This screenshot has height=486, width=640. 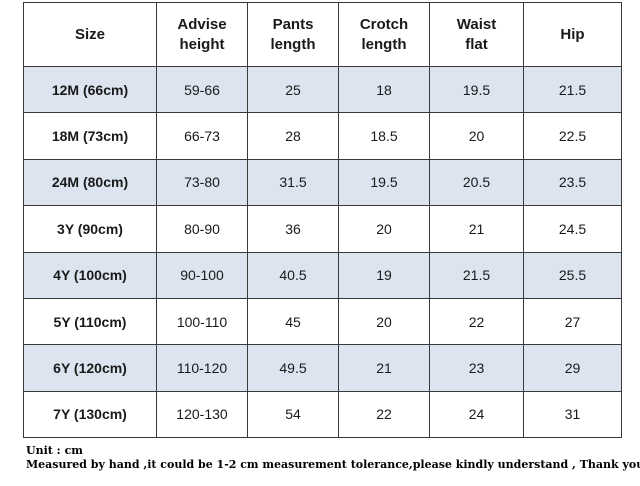 I want to click on height-cell: 59-66, so click(x=202, y=89).